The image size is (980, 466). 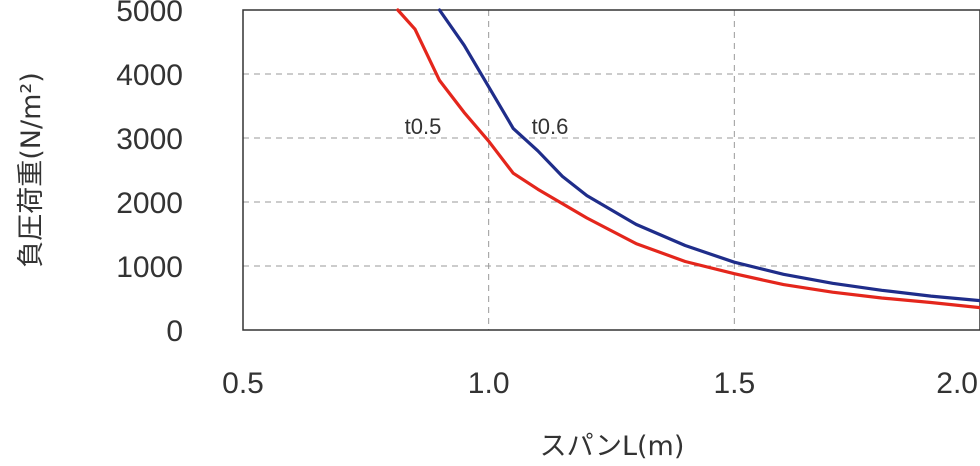 I want to click on y-tick-label: 4000, so click(x=149, y=75).